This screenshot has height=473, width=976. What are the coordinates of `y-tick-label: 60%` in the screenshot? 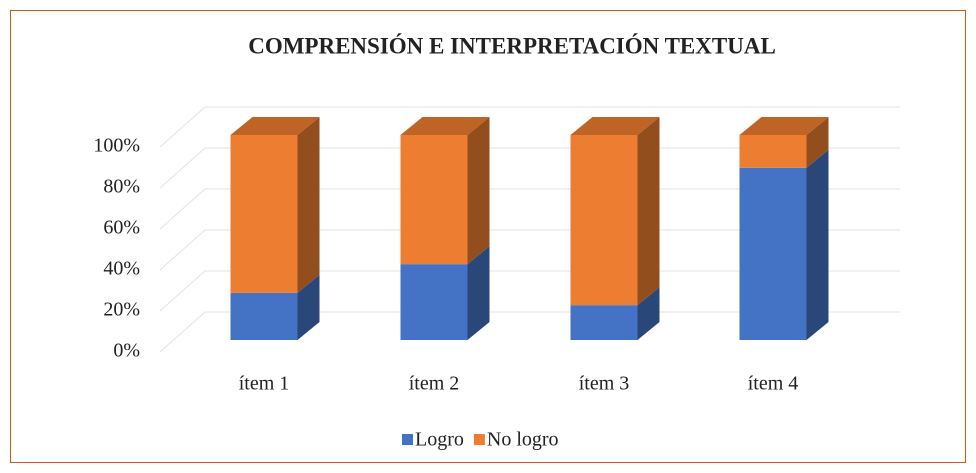 It's located at (121, 228).